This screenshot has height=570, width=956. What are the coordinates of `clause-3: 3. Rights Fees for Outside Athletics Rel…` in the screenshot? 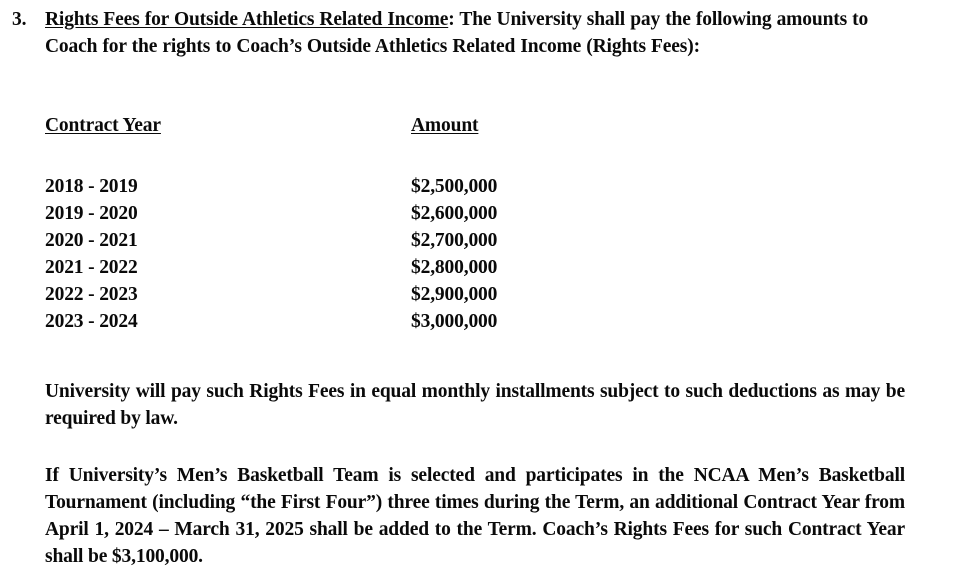 It's located at (459, 33).